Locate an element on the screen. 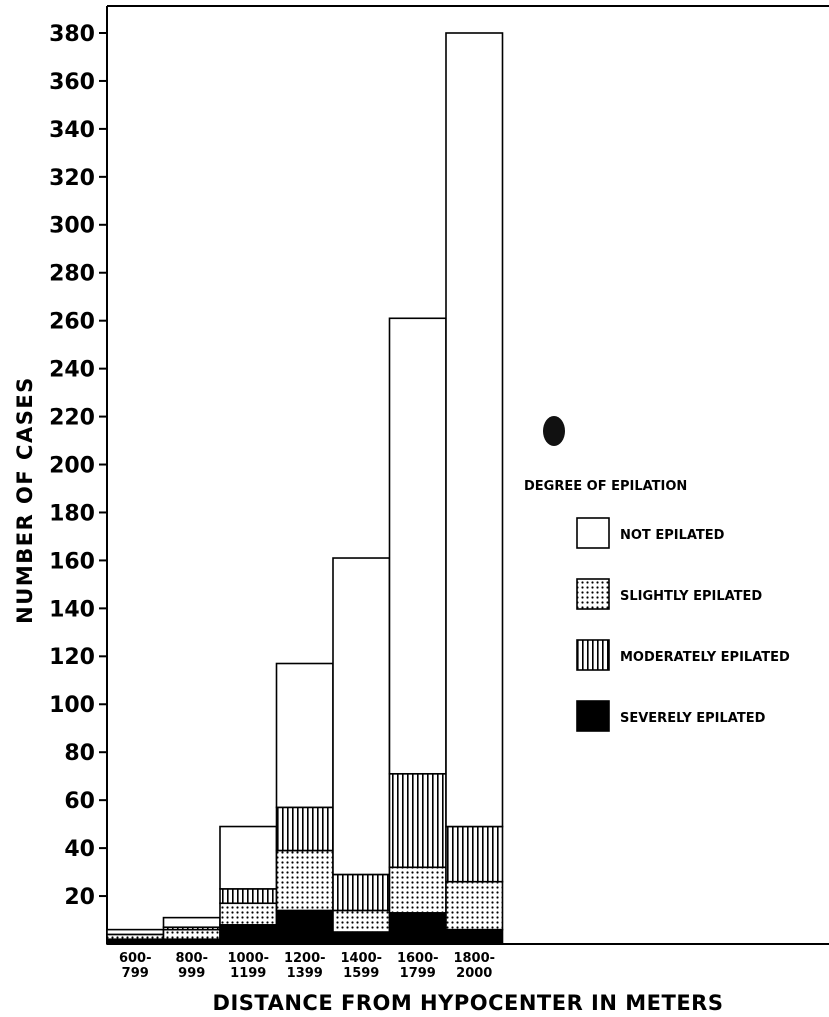 The image size is (829, 1017). legend-swatch-moderately-epilated is located at coordinates (593, 655).